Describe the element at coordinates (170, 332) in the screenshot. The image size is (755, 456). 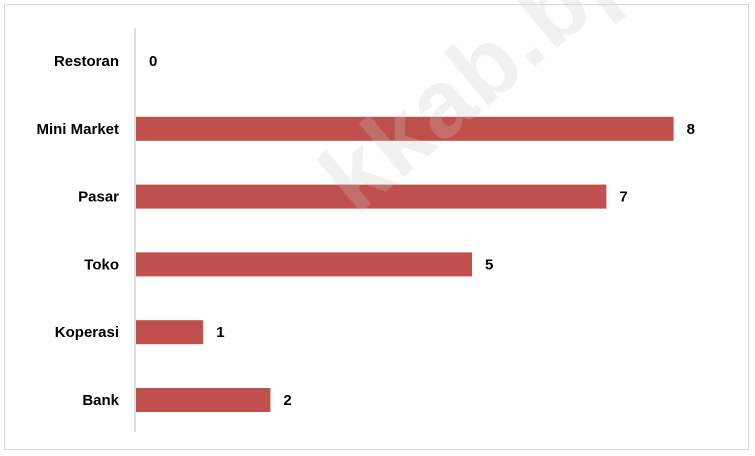
I see `bar-koperasi` at that location.